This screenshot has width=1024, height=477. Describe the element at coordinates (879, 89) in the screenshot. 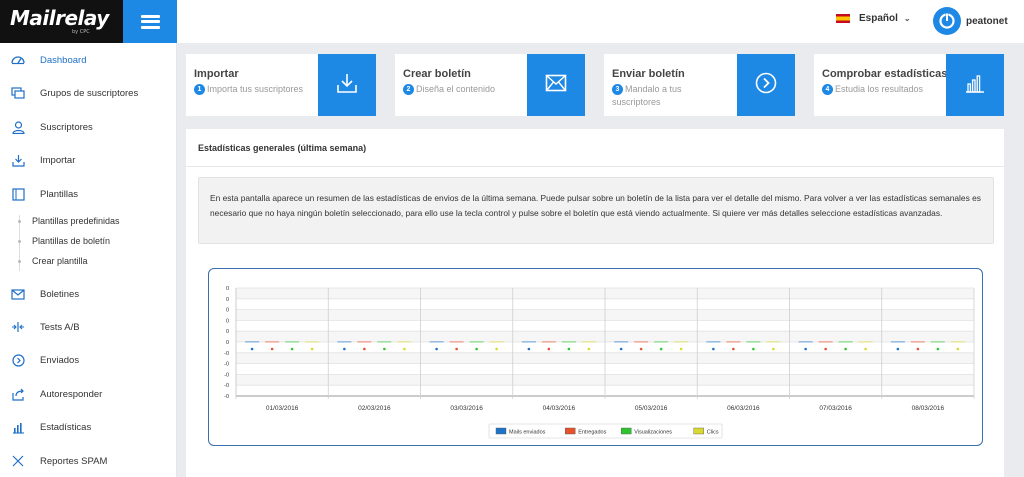

I see `card-subtitle: 4 Estudia los resultados` at that location.